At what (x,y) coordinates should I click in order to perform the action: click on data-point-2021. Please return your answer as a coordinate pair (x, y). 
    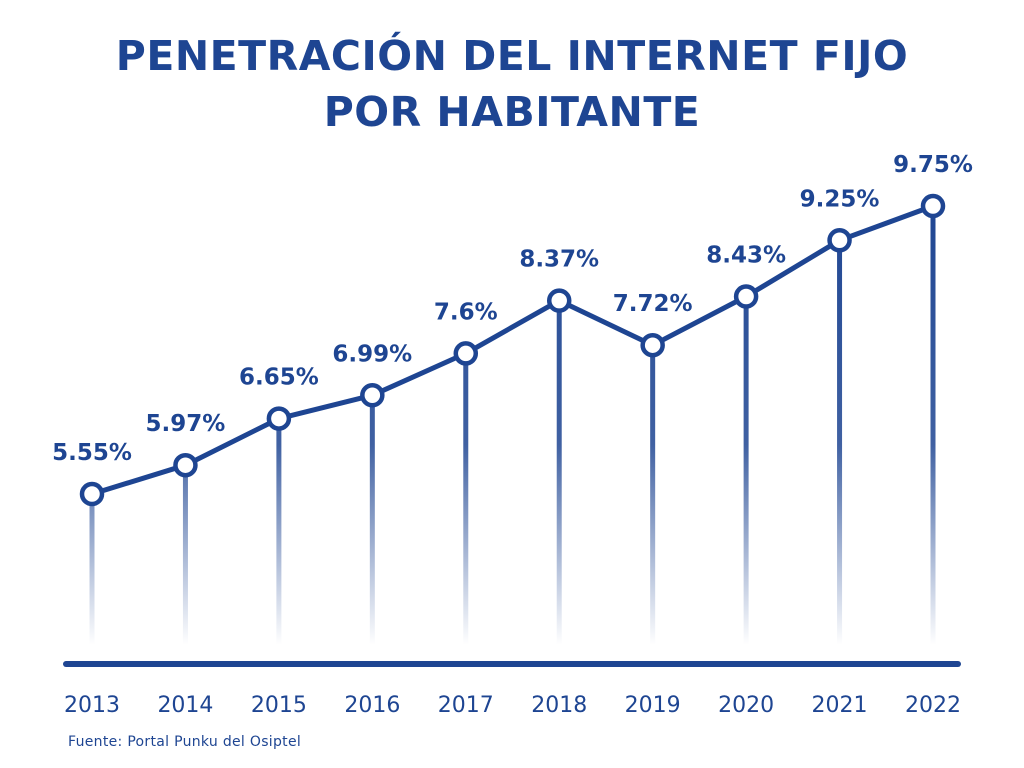
    Looking at the image, I should click on (839, 240).